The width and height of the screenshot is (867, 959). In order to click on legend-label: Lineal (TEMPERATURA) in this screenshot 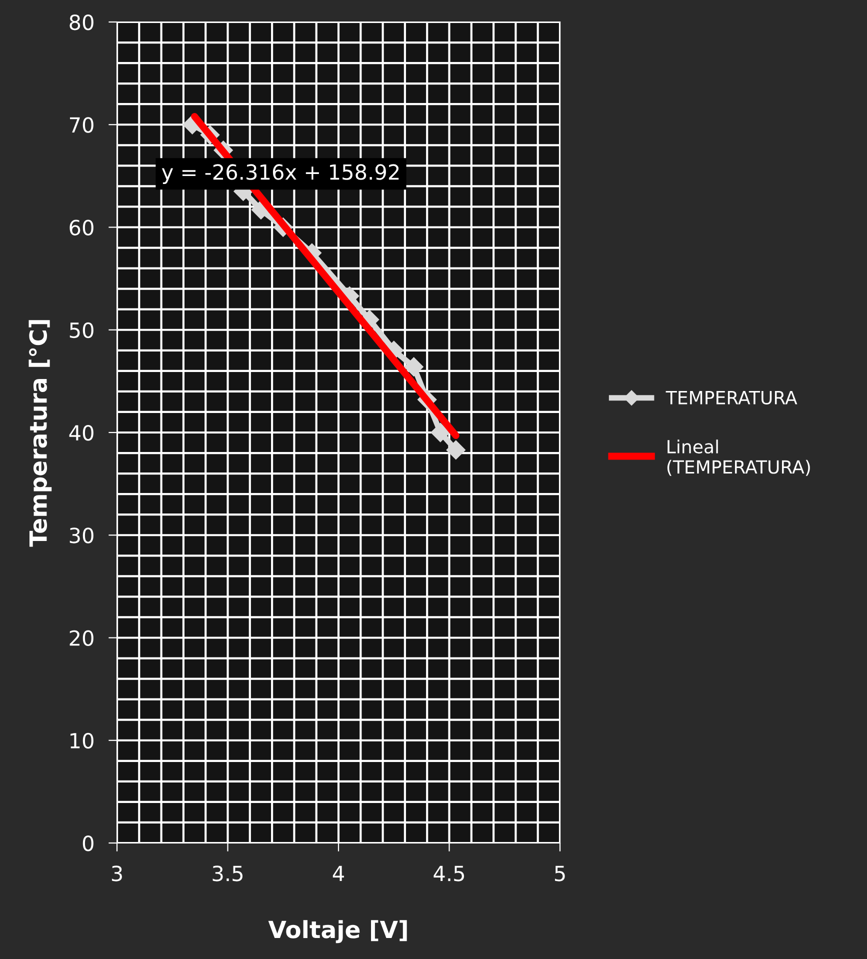, I will do `click(738, 458)`.